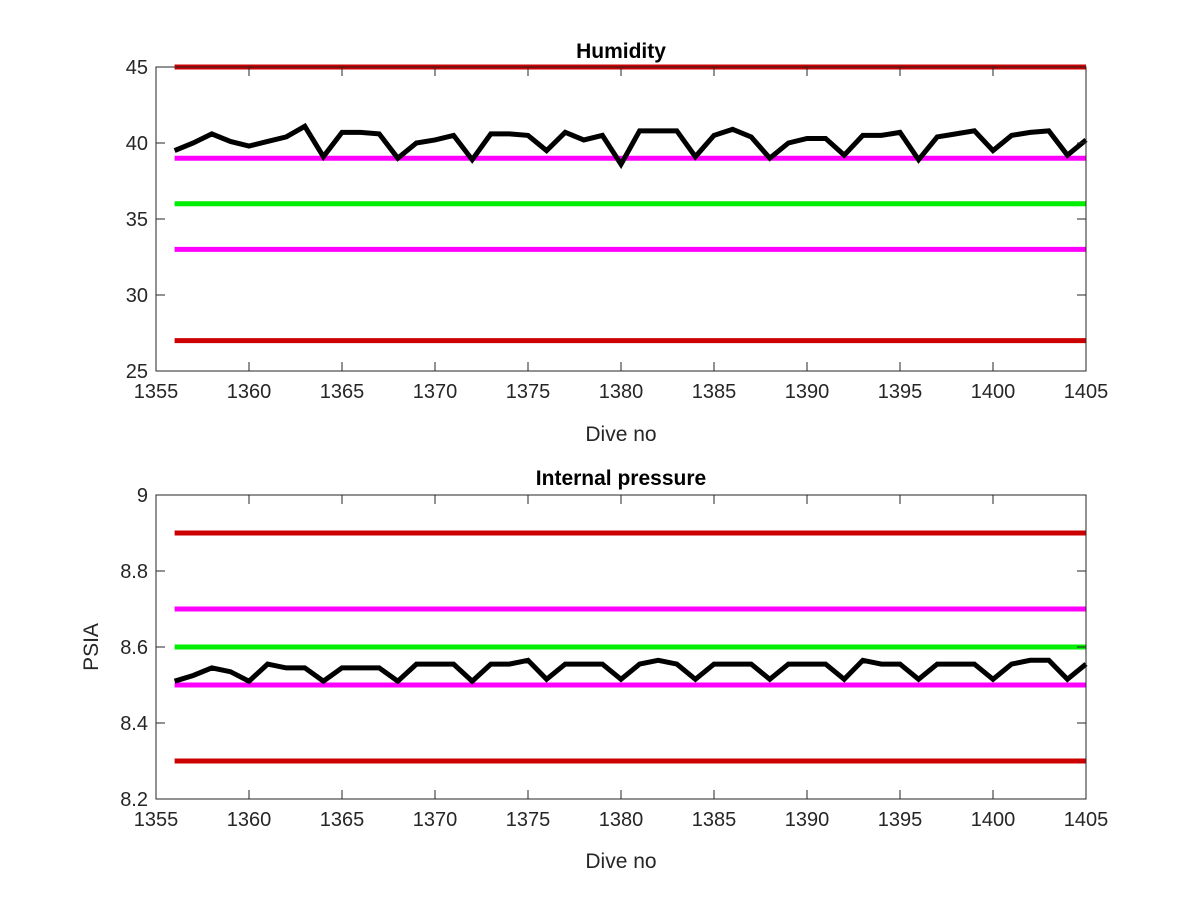 The image size is (1200, 900). I want to click on pressure-x-tick-label: 1380, so click(621, 820).